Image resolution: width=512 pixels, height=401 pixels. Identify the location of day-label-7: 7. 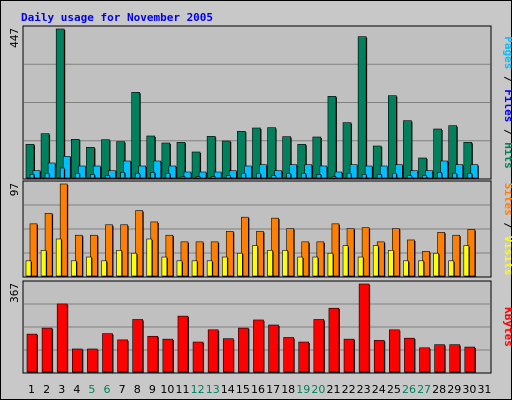
(122, 389).